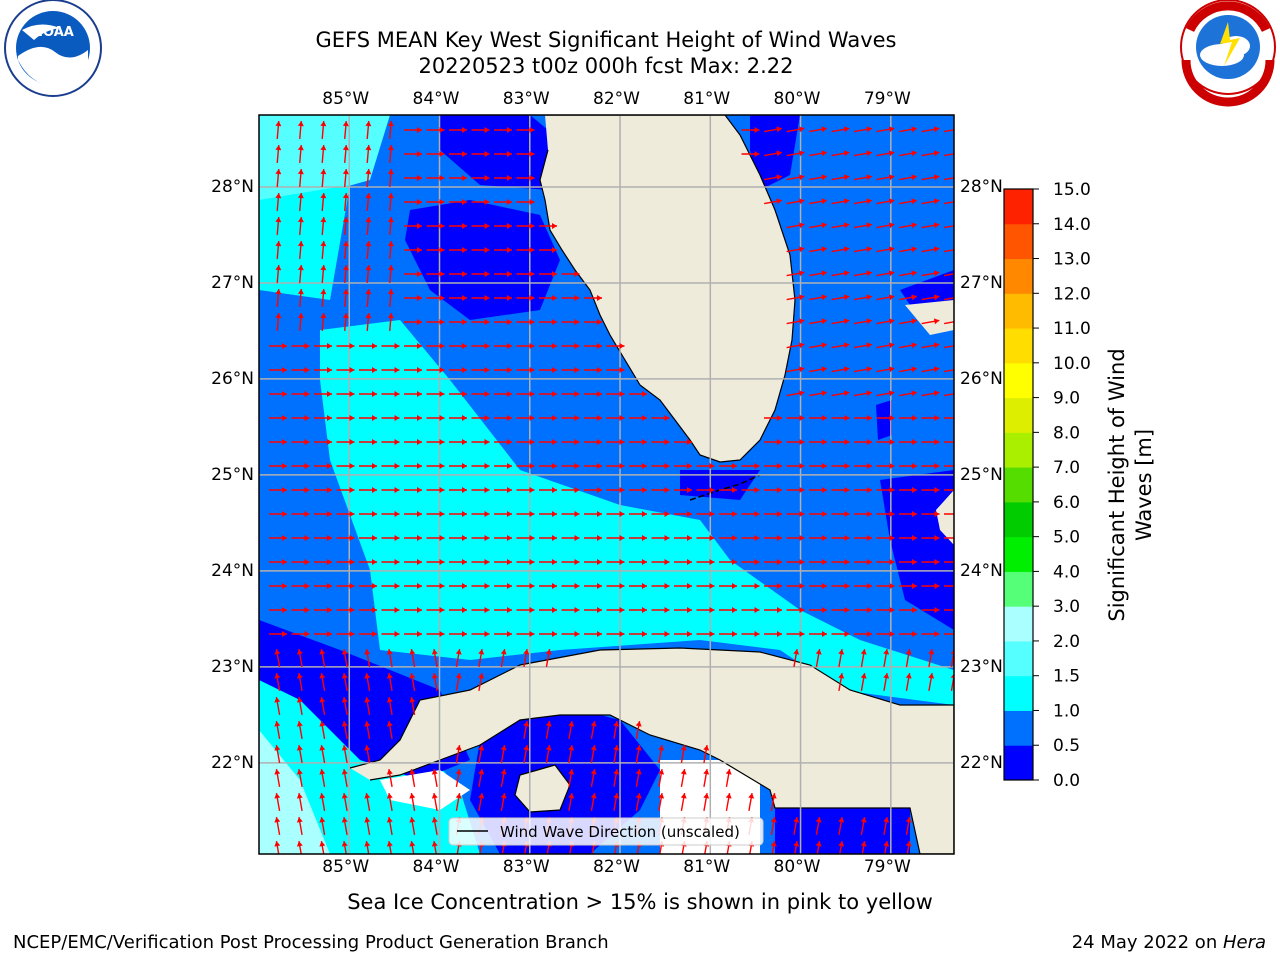 The width and height of the screenshot is (1280, 960). What do you see at coordinates (667, 289) in the screenshot?
I see `coastline-florida` at bounding box center [667, 289].